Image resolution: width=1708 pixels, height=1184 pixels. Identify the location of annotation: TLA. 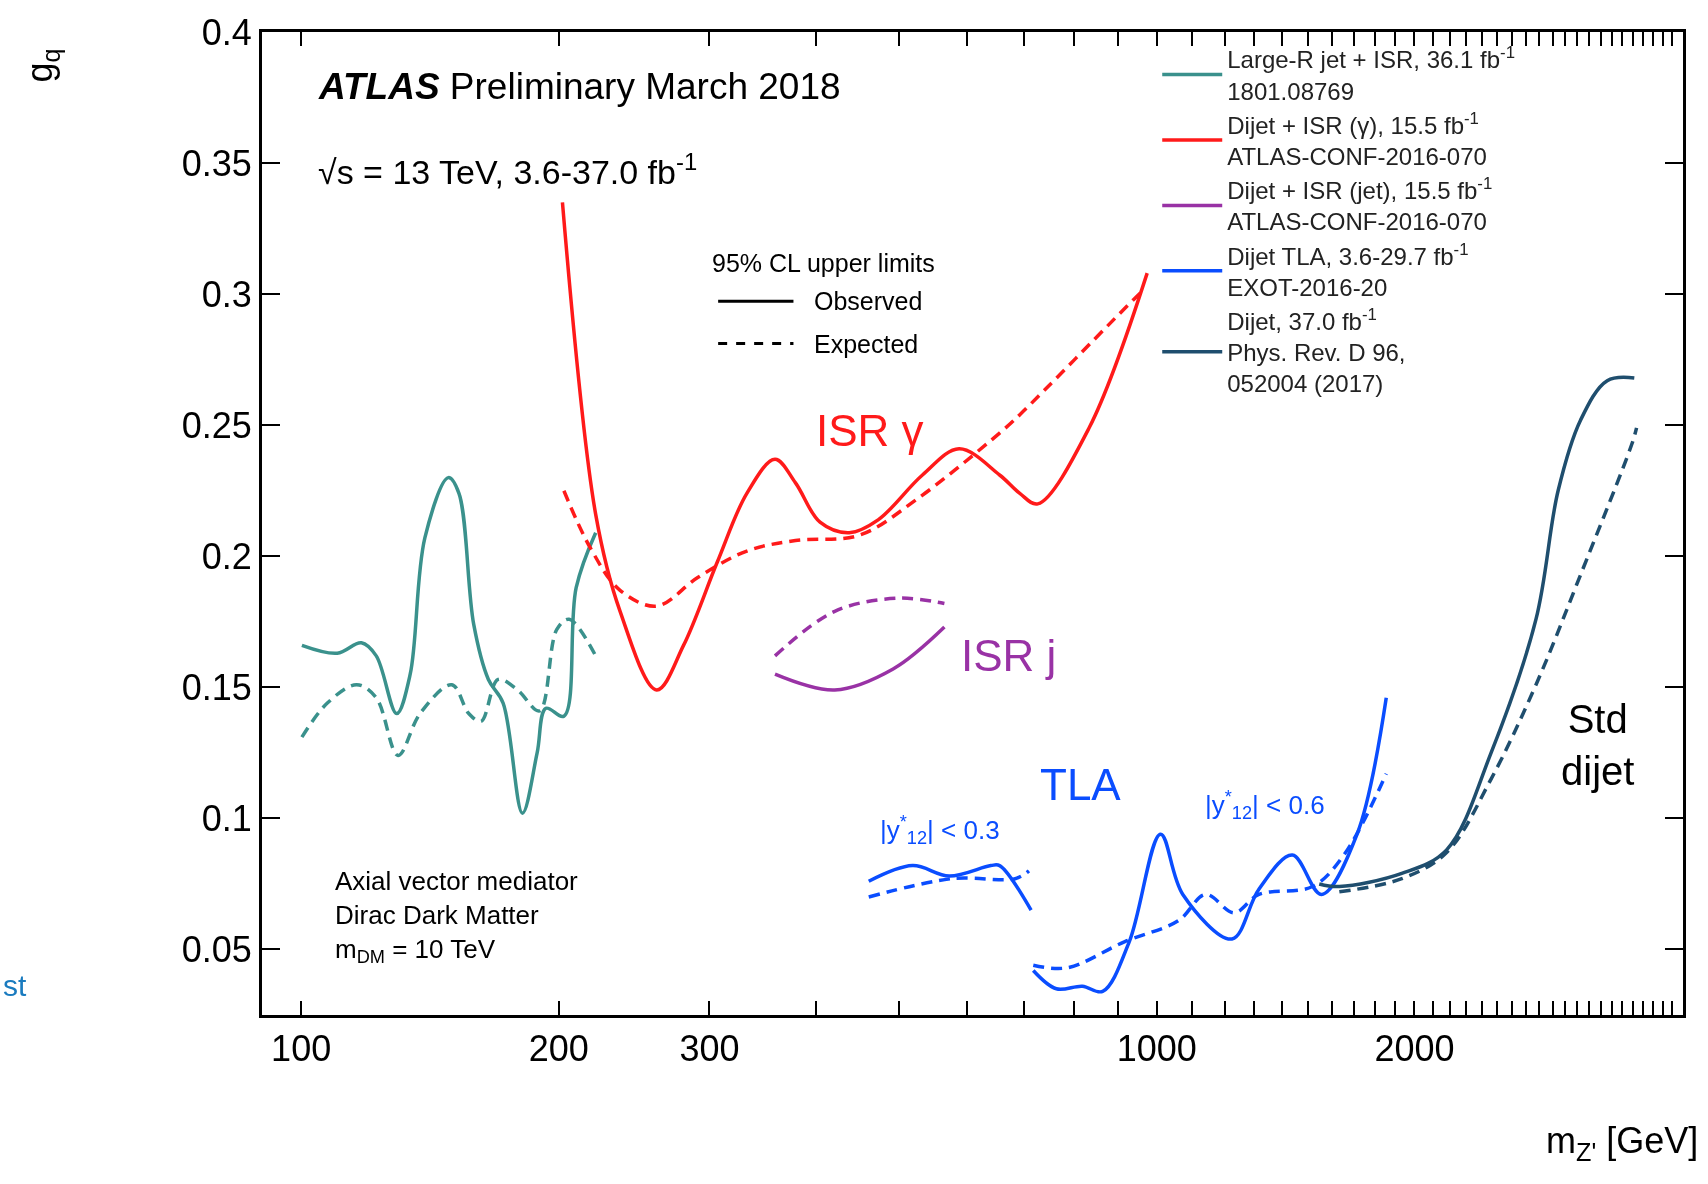
(1081, 784).